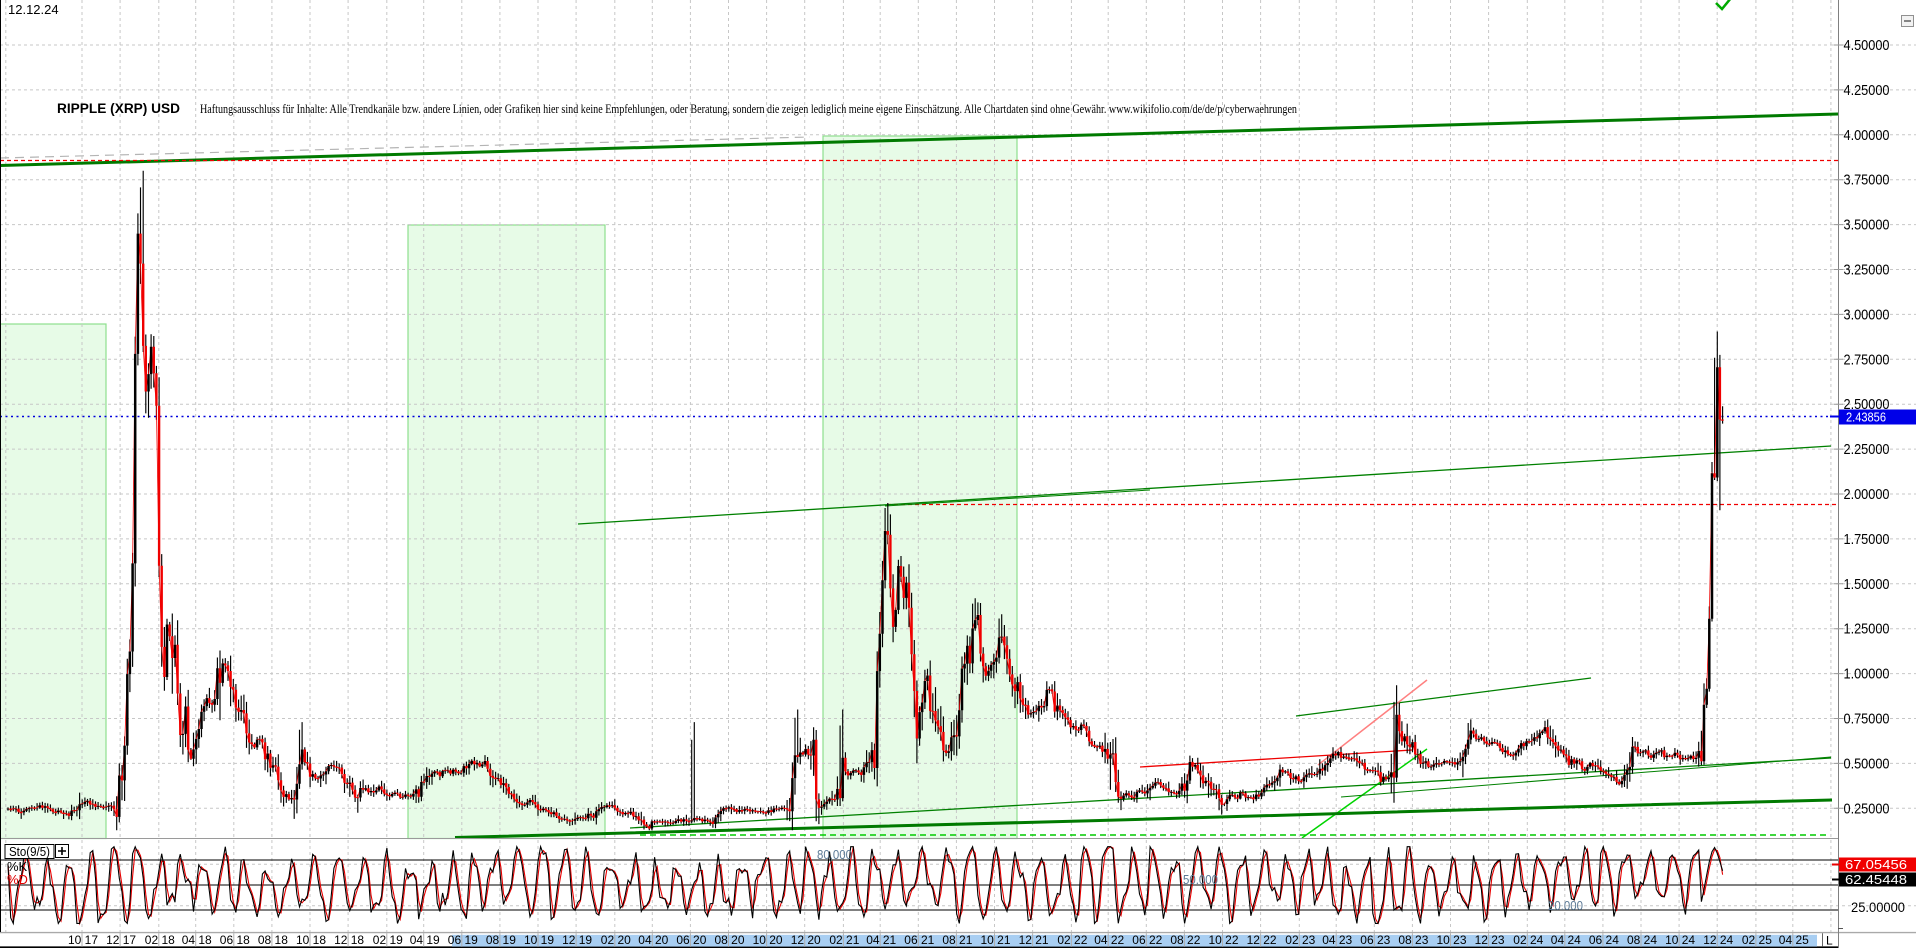 This screenshot has height=948, width=1916. Describe the element at coordinates (577, 940) in the screenshot. I see `svg-text: 12 19` at that location.